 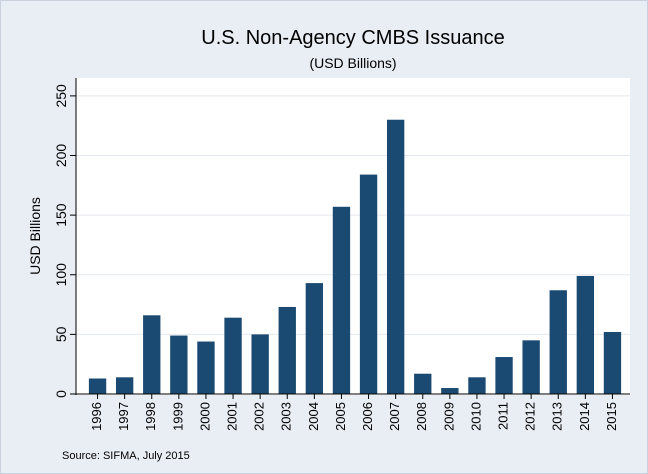 What do you see at coordinates (231, 416) in the screenshot?
I see `x-tick-label: 2001` at bounding box center [231, 416].